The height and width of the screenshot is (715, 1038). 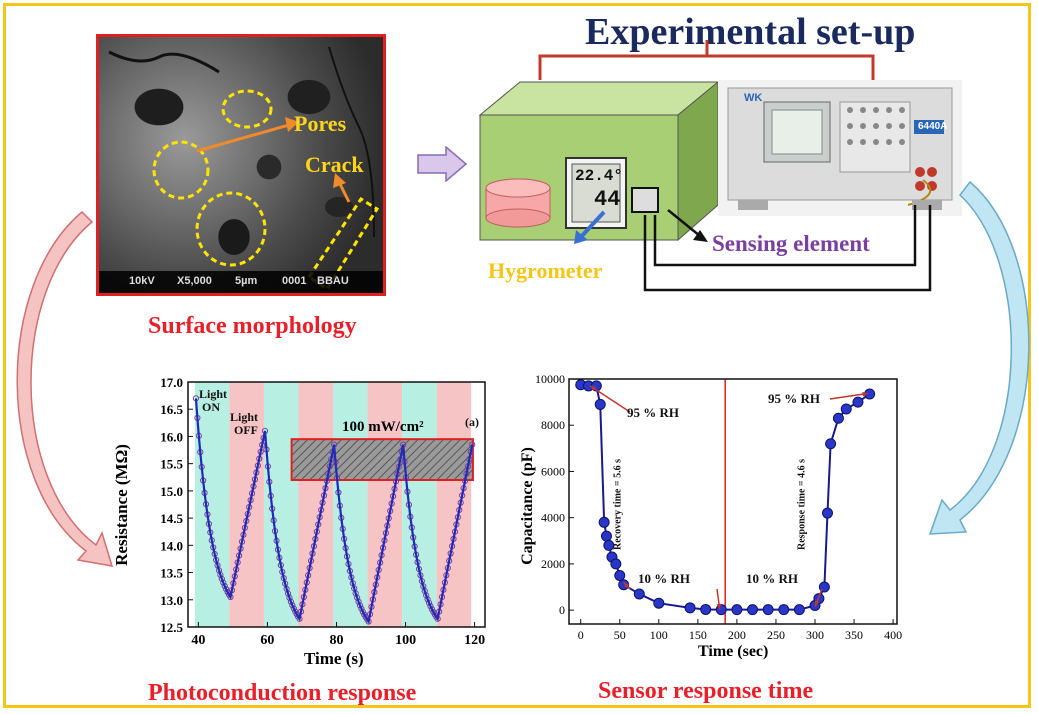 What do you see at coordinates (171, 600) in the screenshot?
I see `y-tick-label: 13.0` at bounding box center [171, 600].